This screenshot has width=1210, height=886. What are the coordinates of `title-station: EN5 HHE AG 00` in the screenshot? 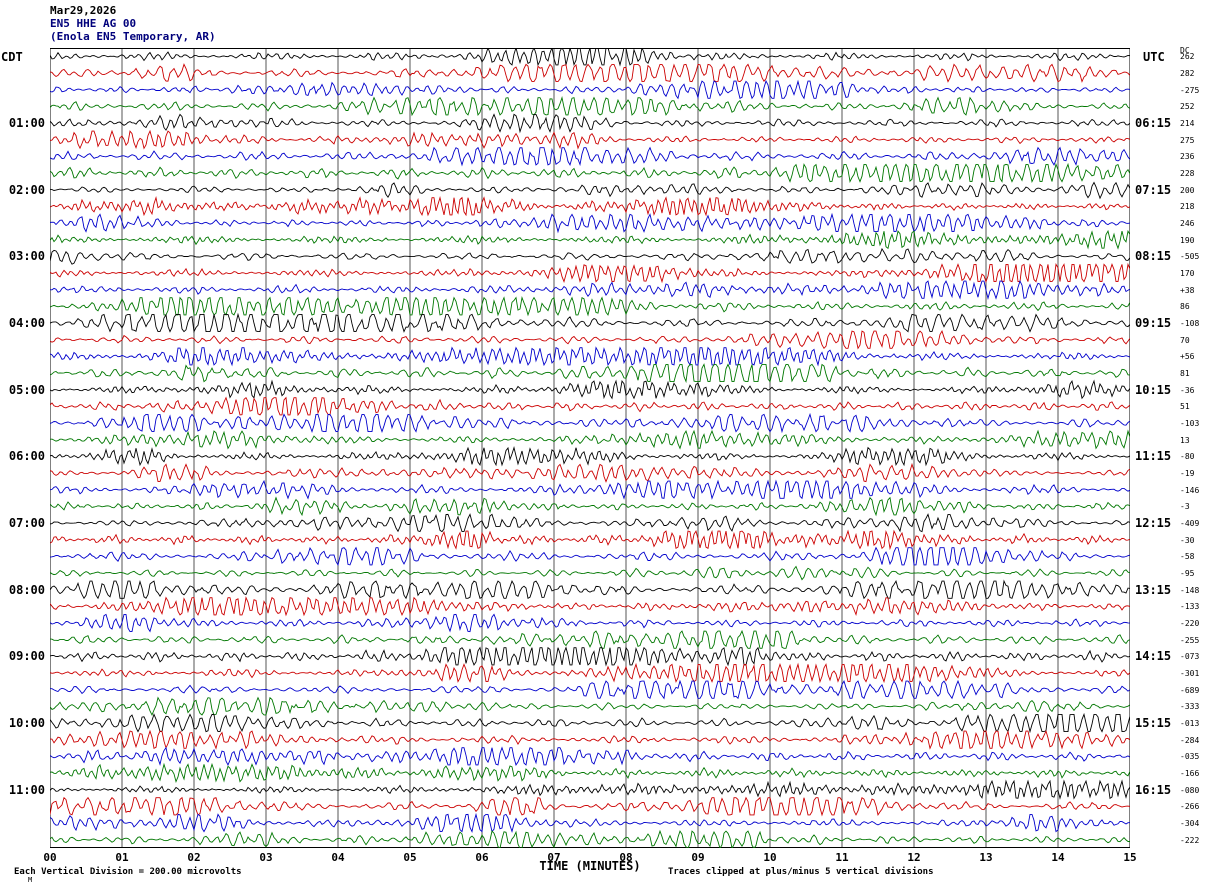 It's located at (93, 23).